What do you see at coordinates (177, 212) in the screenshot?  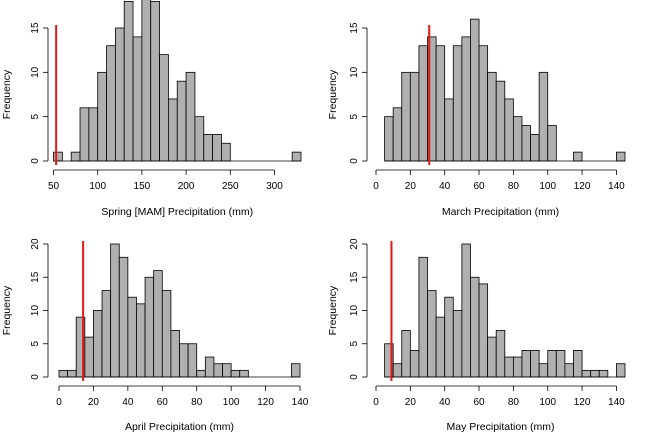 I see `x-axis-label: Spring [MAM] Precipitation (mm)` at bounding box center [177, 212].